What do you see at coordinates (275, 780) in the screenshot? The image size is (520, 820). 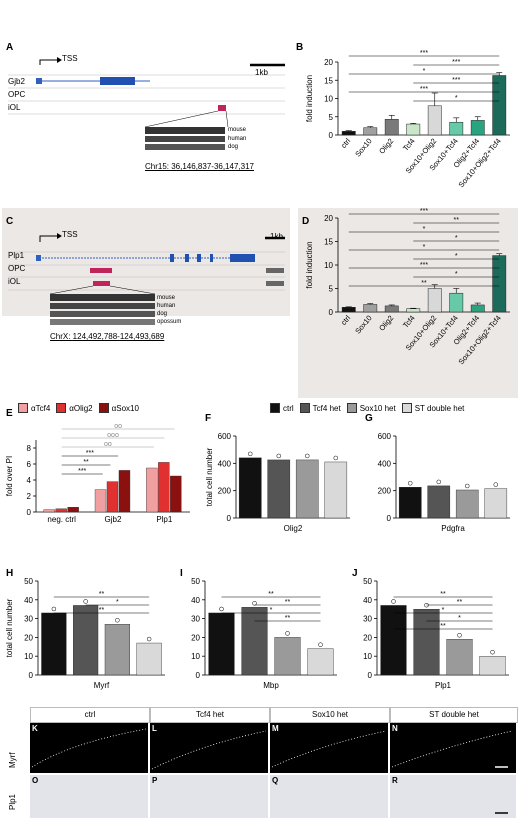 I see `panel-label-q: Q` at bounding box center [275, 780].